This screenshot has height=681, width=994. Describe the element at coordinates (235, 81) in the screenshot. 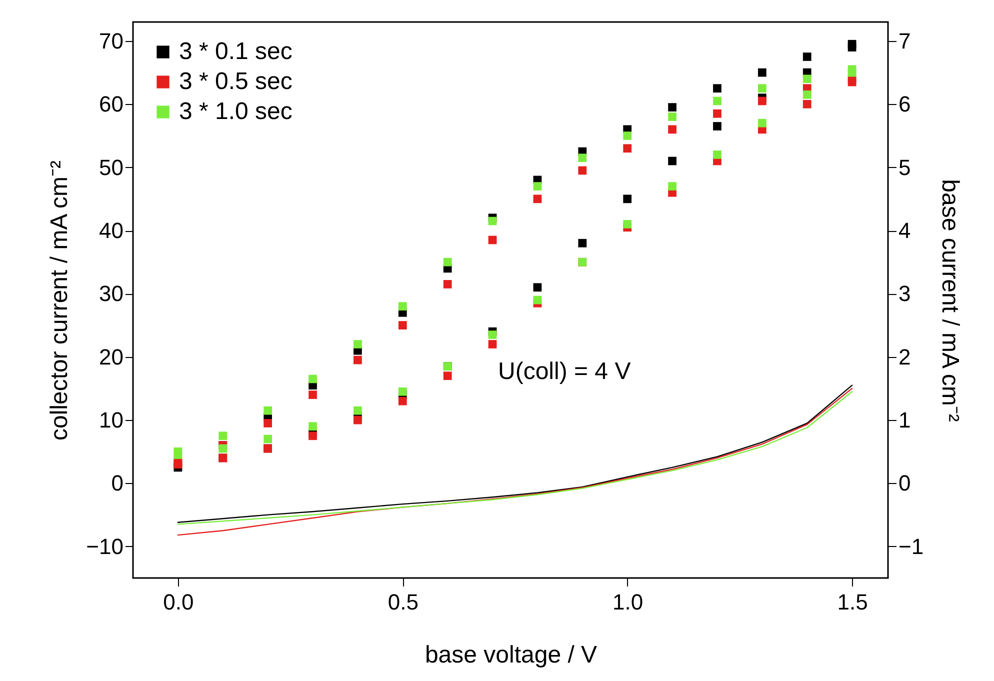

I see `legend-label: 3 * 0.5 sec` at that location.